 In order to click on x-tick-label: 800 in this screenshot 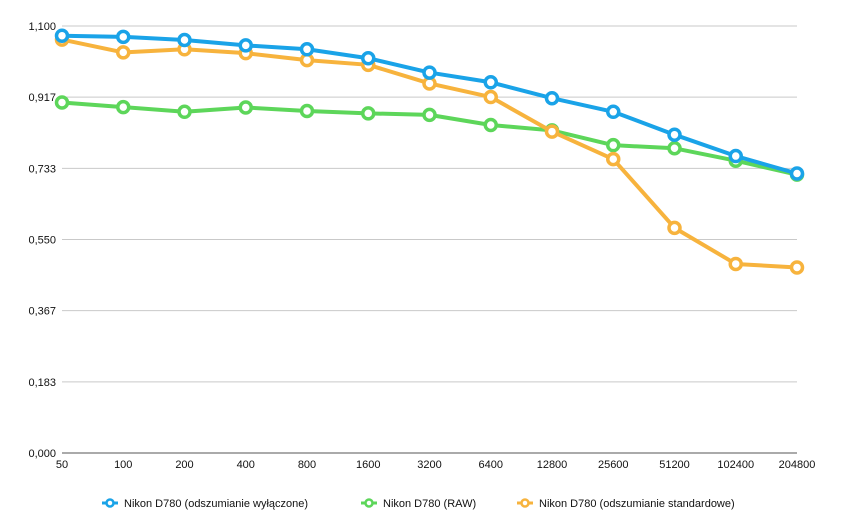, I will do `click(307, 465)`.